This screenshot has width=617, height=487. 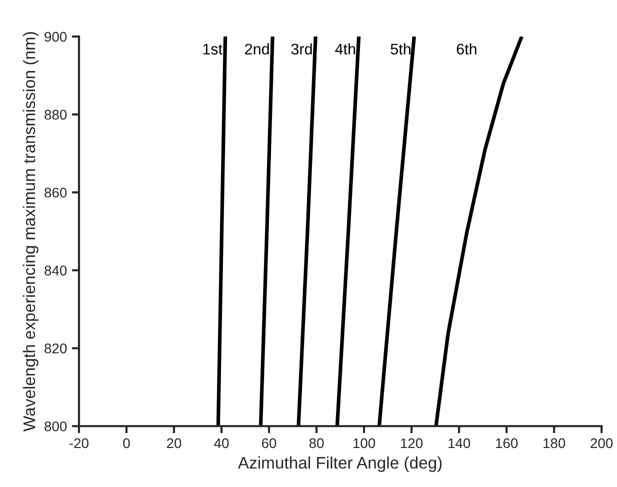 I want to click on x-tick-label: 80, so click(x=316, y=443).